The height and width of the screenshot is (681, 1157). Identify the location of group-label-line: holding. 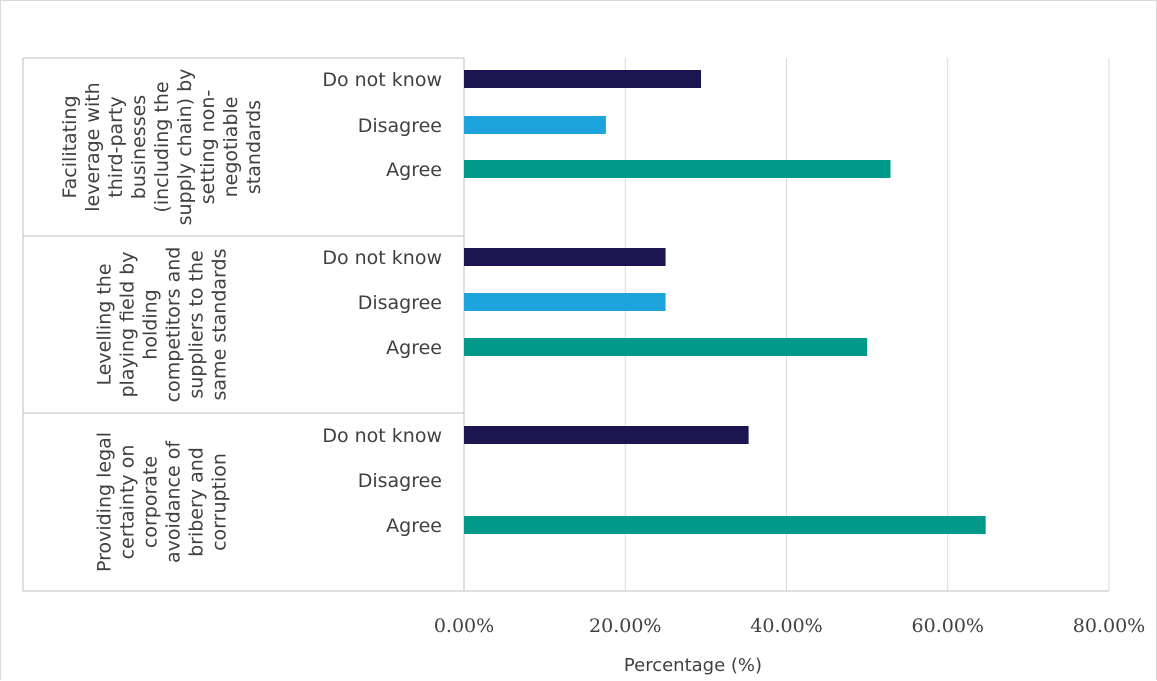
(151, 324).